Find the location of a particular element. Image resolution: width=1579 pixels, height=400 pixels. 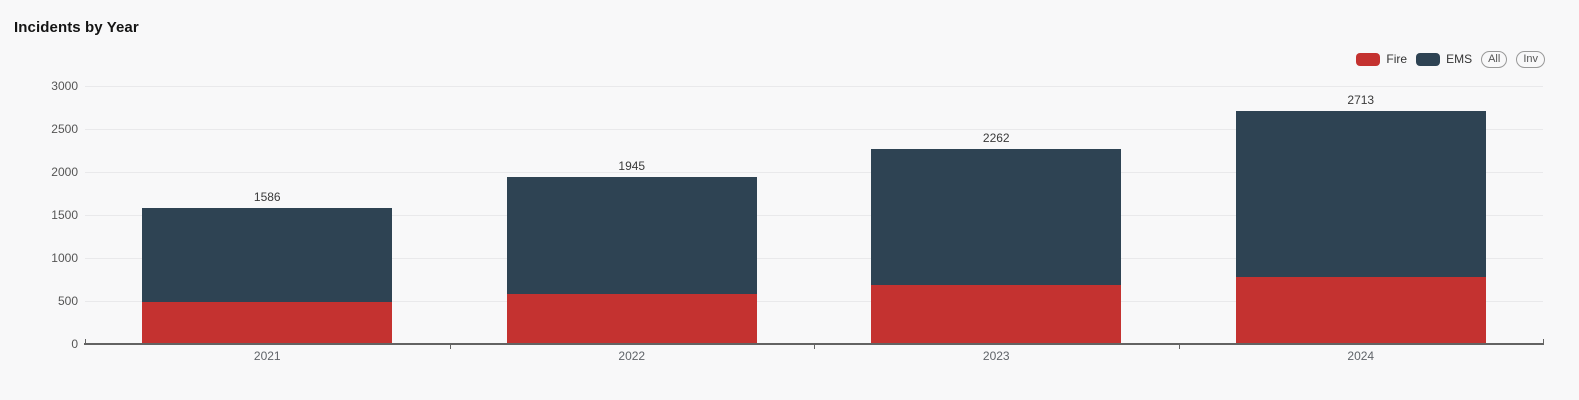

bar-segment-fire-2022 is located at coordinates (631, 319).